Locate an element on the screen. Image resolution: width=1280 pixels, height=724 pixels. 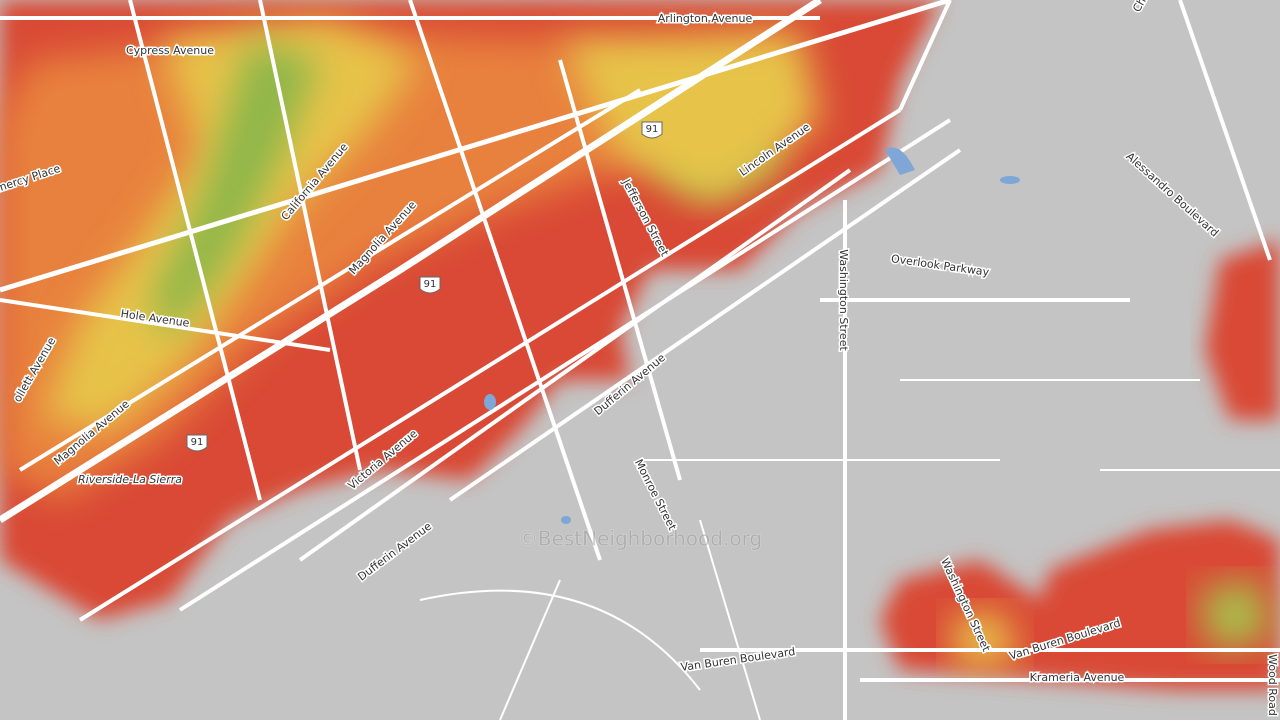
watermark: ©BestNeighborhood.org is located at coordinates (640, 539).